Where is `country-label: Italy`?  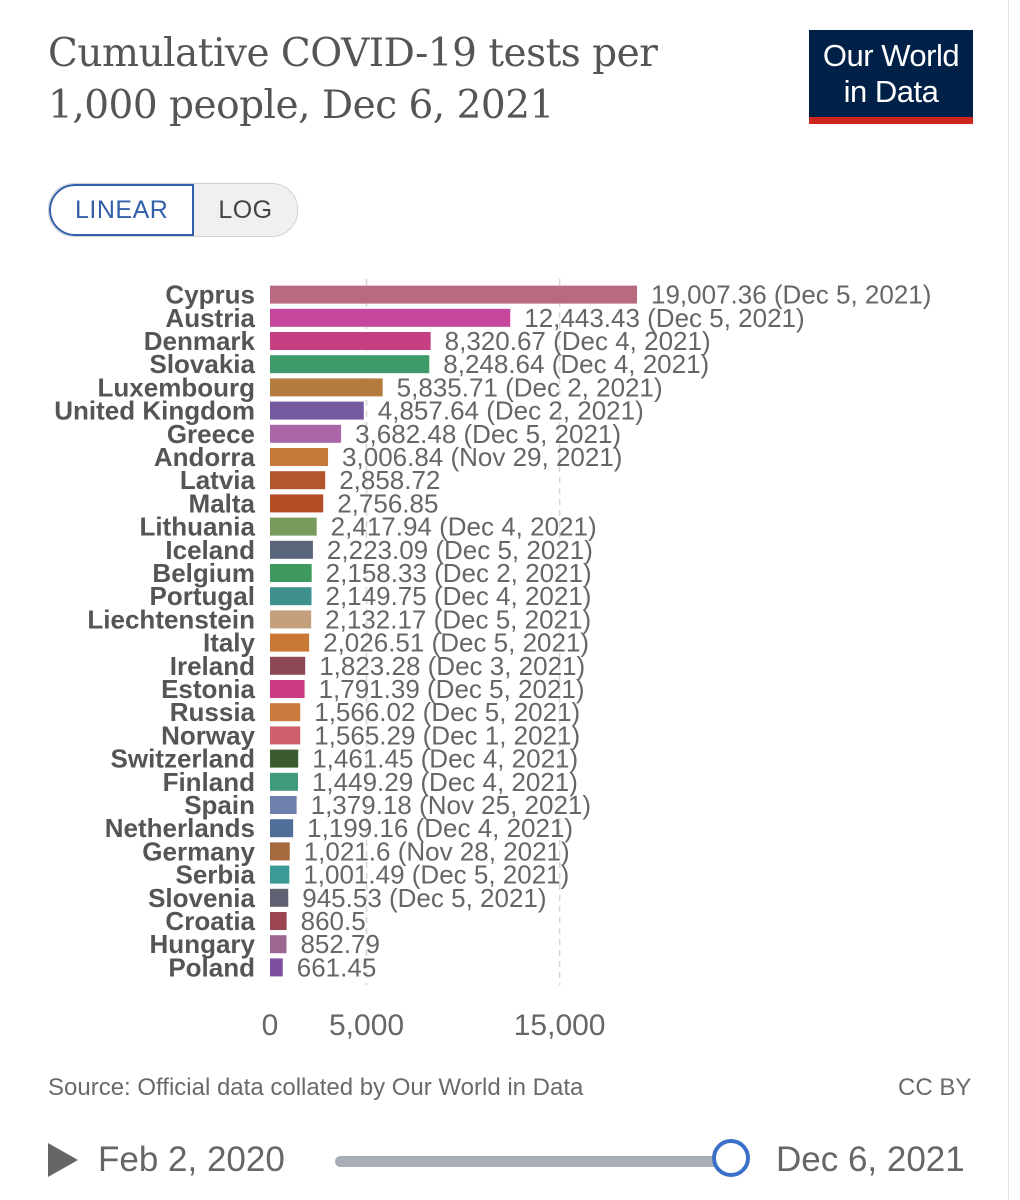 country-label: Italy is located at coordinates (229, 643).